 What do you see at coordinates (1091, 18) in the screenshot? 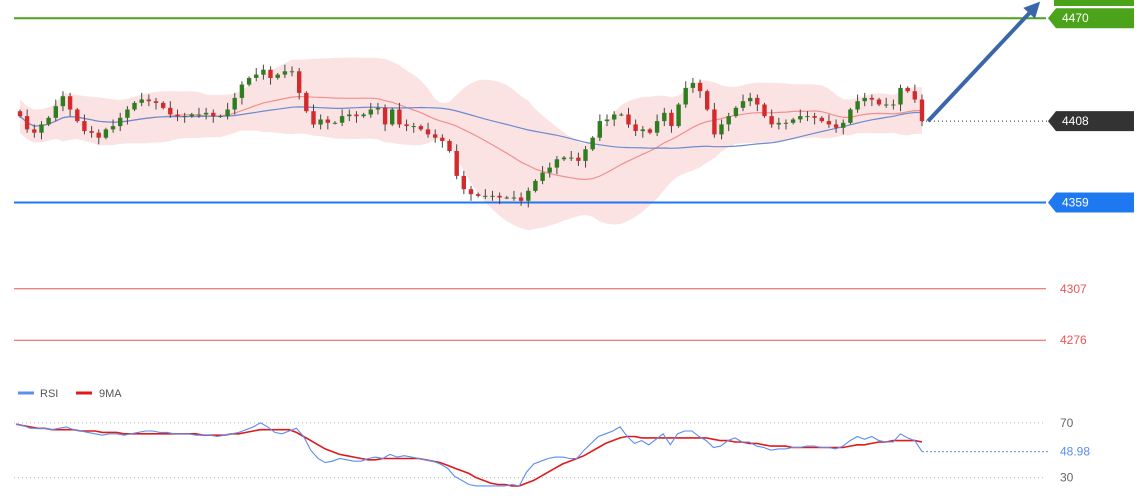
I see `resistance-2-tag: 4470` at bounding box center [1091, 18].